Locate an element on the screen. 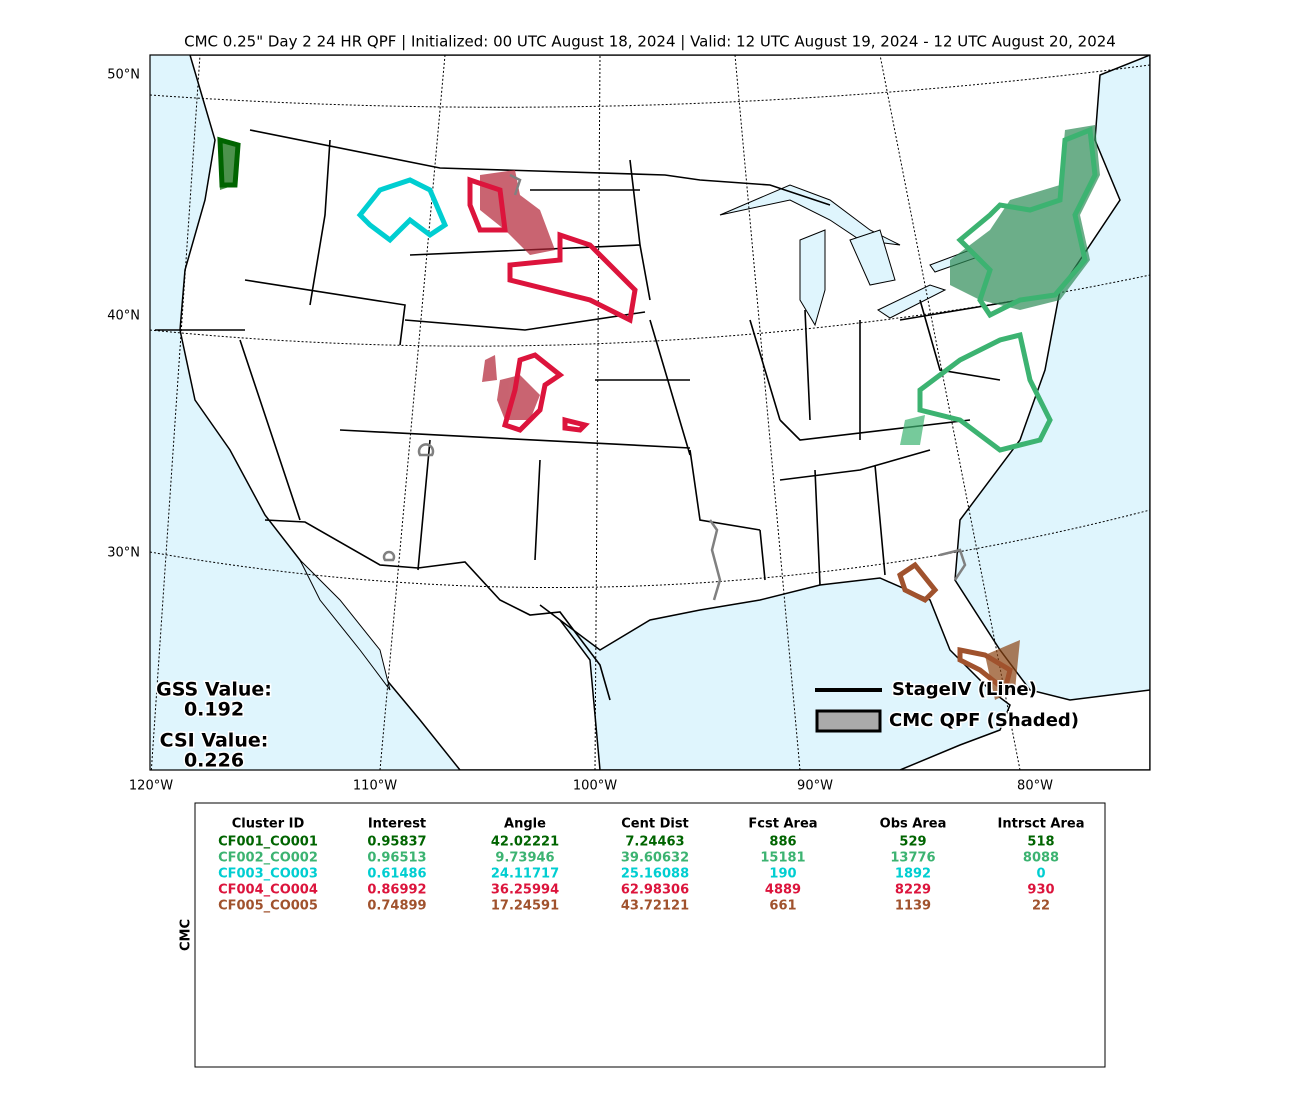 This screenshot has height=1100, width=1300. table-cell: 42.02221 is located at coordinates (525, 842).